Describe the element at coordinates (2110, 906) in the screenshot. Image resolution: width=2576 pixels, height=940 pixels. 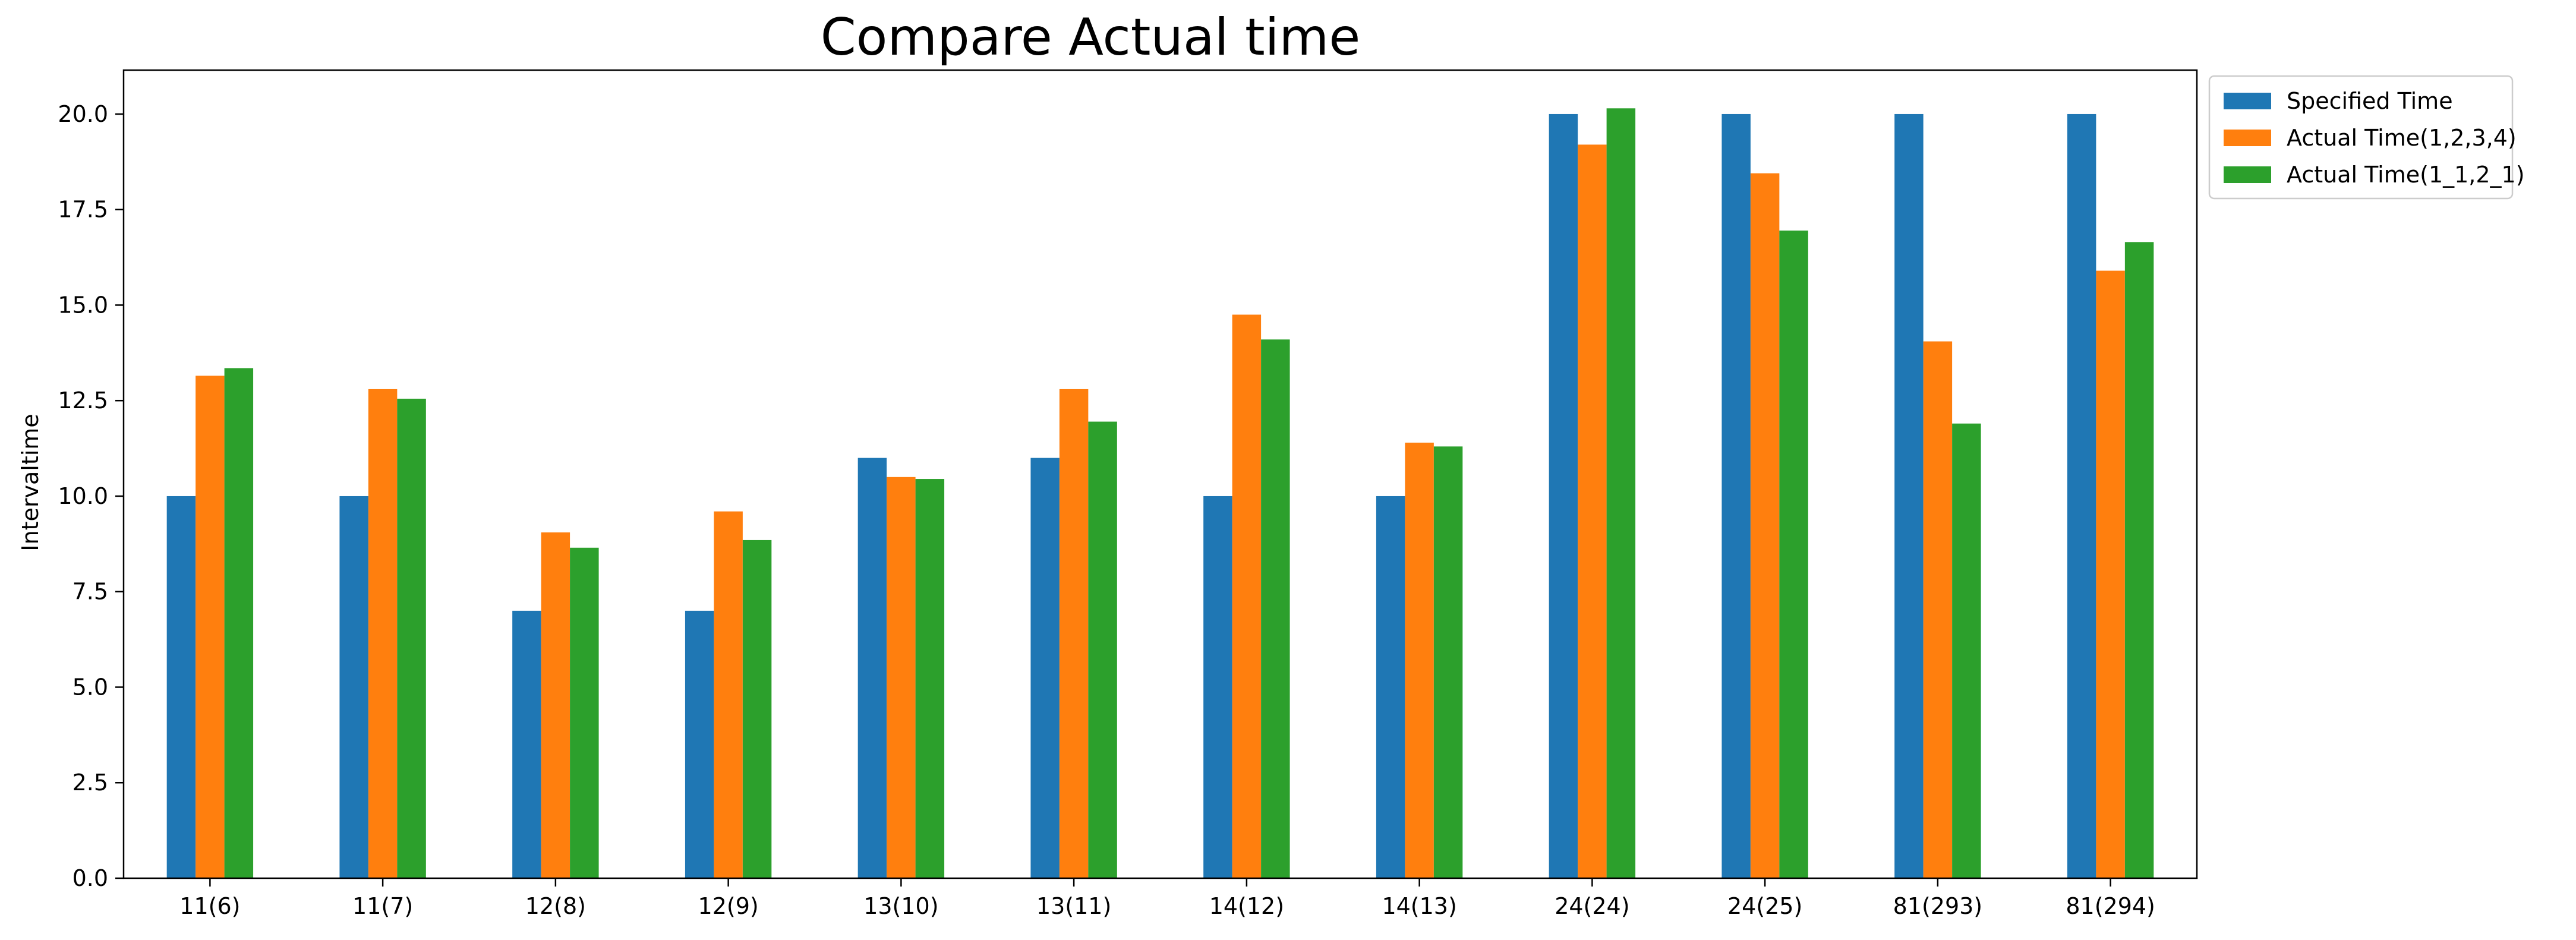
I see `x-tick-label-11: 81(294)` at that location.